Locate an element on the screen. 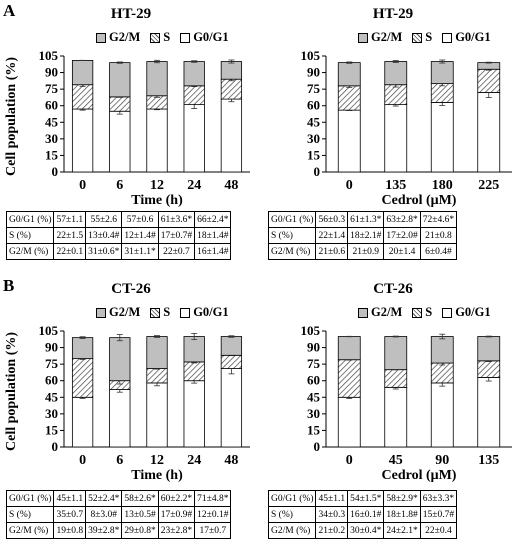 The image size is (524, 550). table-row: S (%) 22±1.5 13±0.4# 12±1.4# 17±0.7# 18±1.4# is located at coordinates (118, 235).